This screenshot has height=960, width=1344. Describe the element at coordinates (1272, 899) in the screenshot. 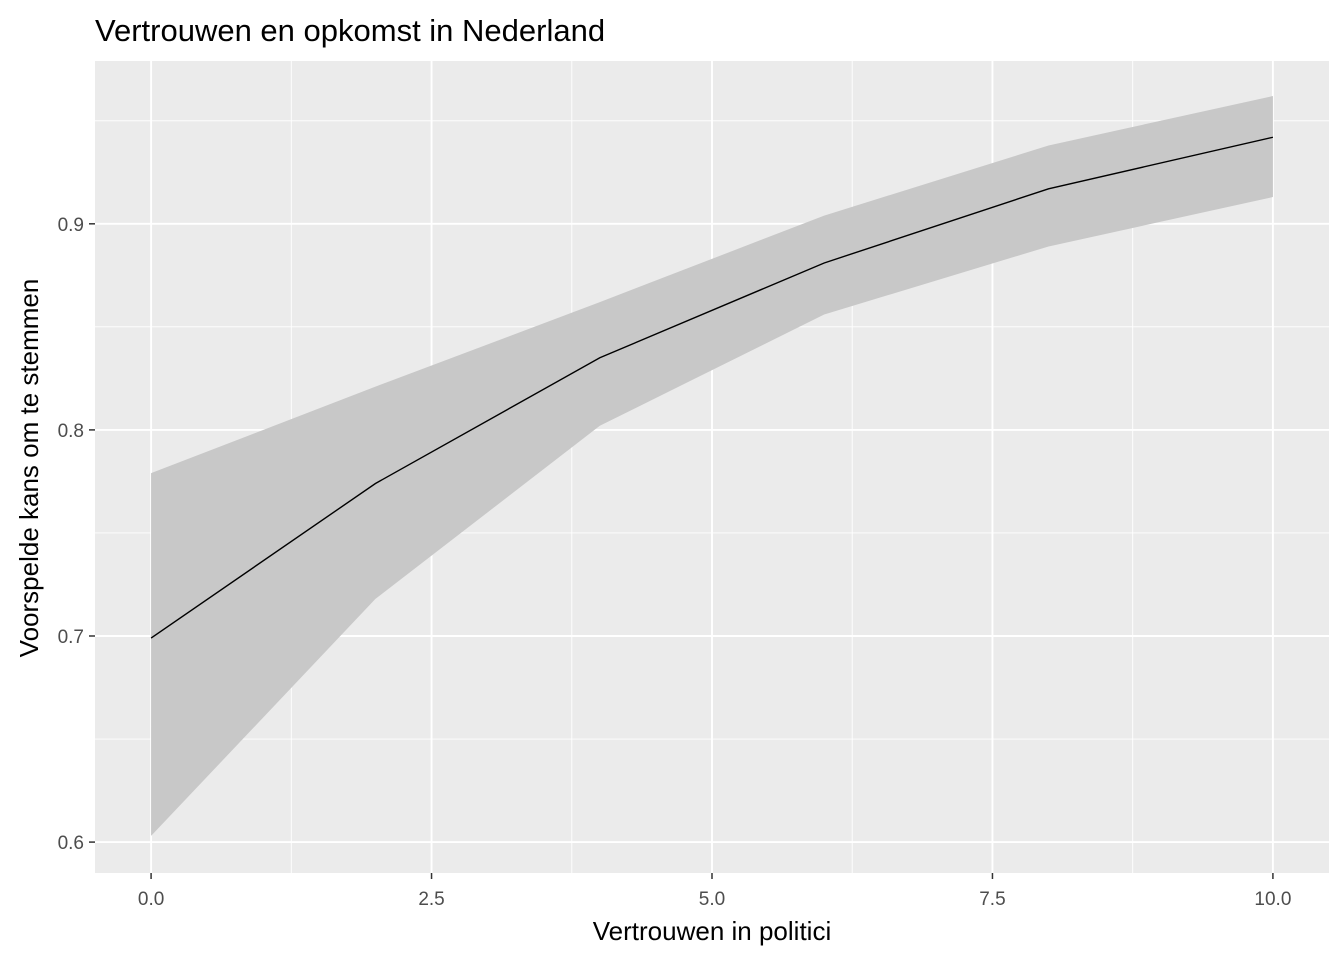

I see `x-tick-label: 10.0` at that location.